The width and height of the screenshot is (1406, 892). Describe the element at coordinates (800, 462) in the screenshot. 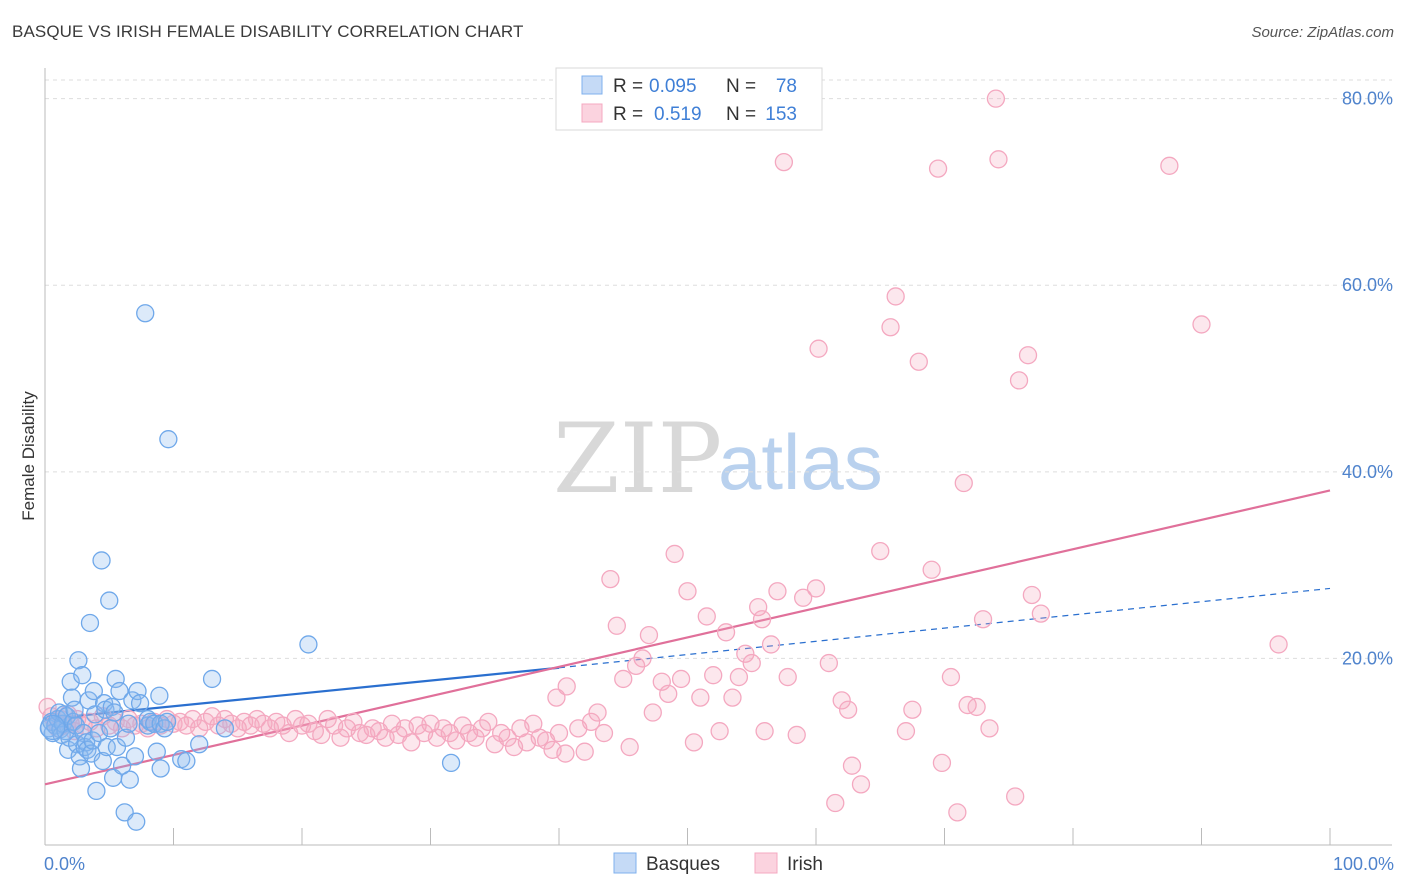

I see `watermark-atlas: atlas` at that location.